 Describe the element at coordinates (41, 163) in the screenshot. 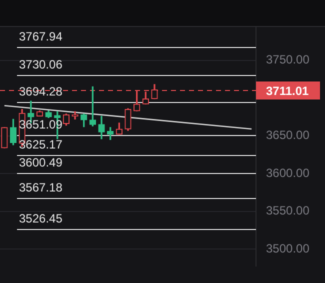

I see `ref-line-label: 3600.49` at that location.